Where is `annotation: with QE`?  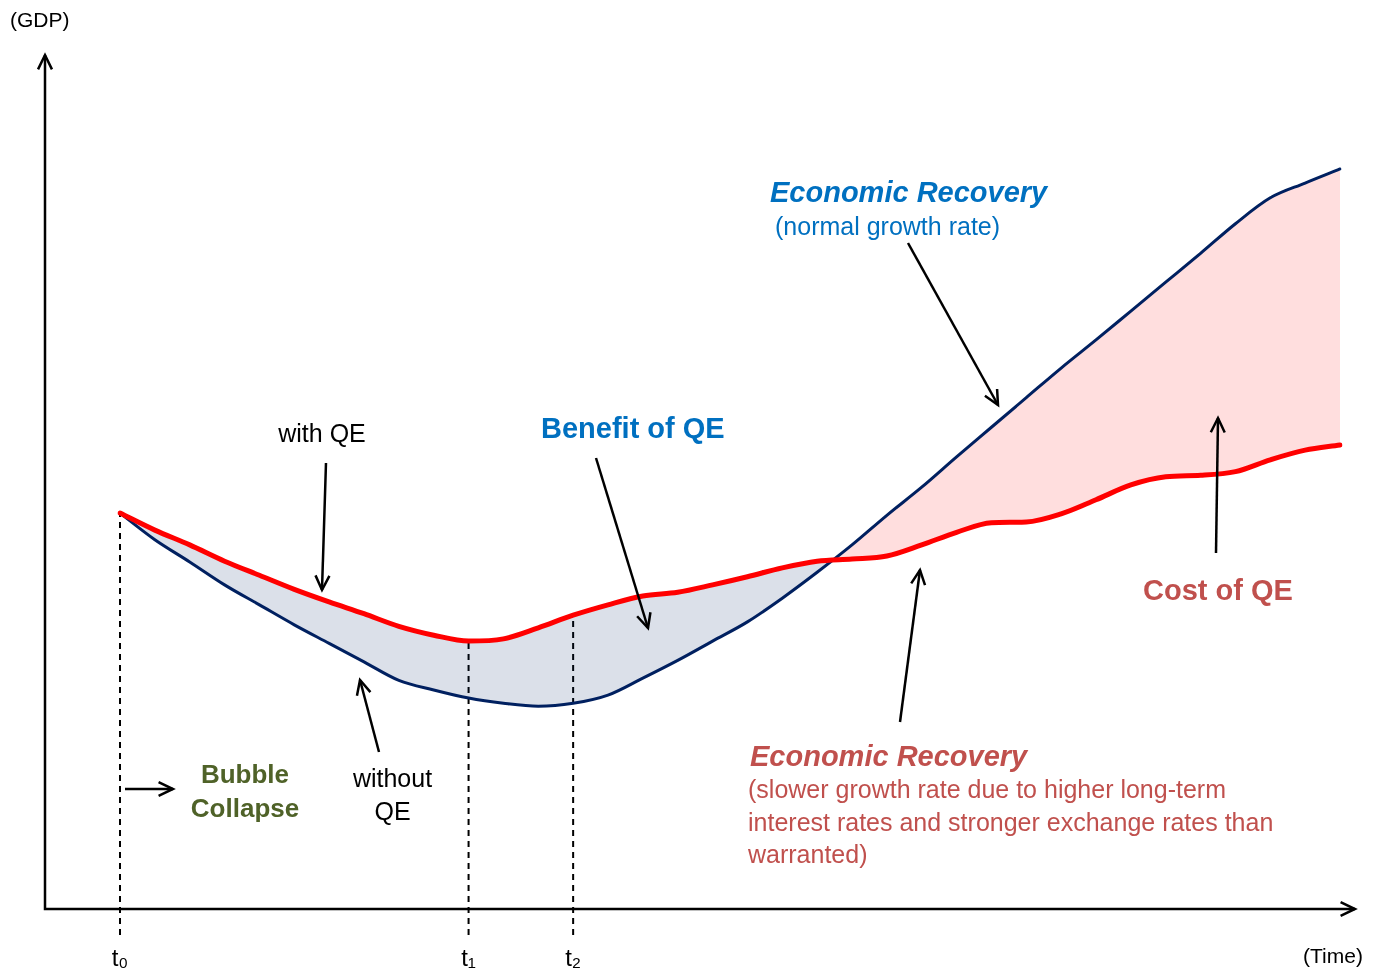 annotation: with QE is located at coordinates (322, 433).